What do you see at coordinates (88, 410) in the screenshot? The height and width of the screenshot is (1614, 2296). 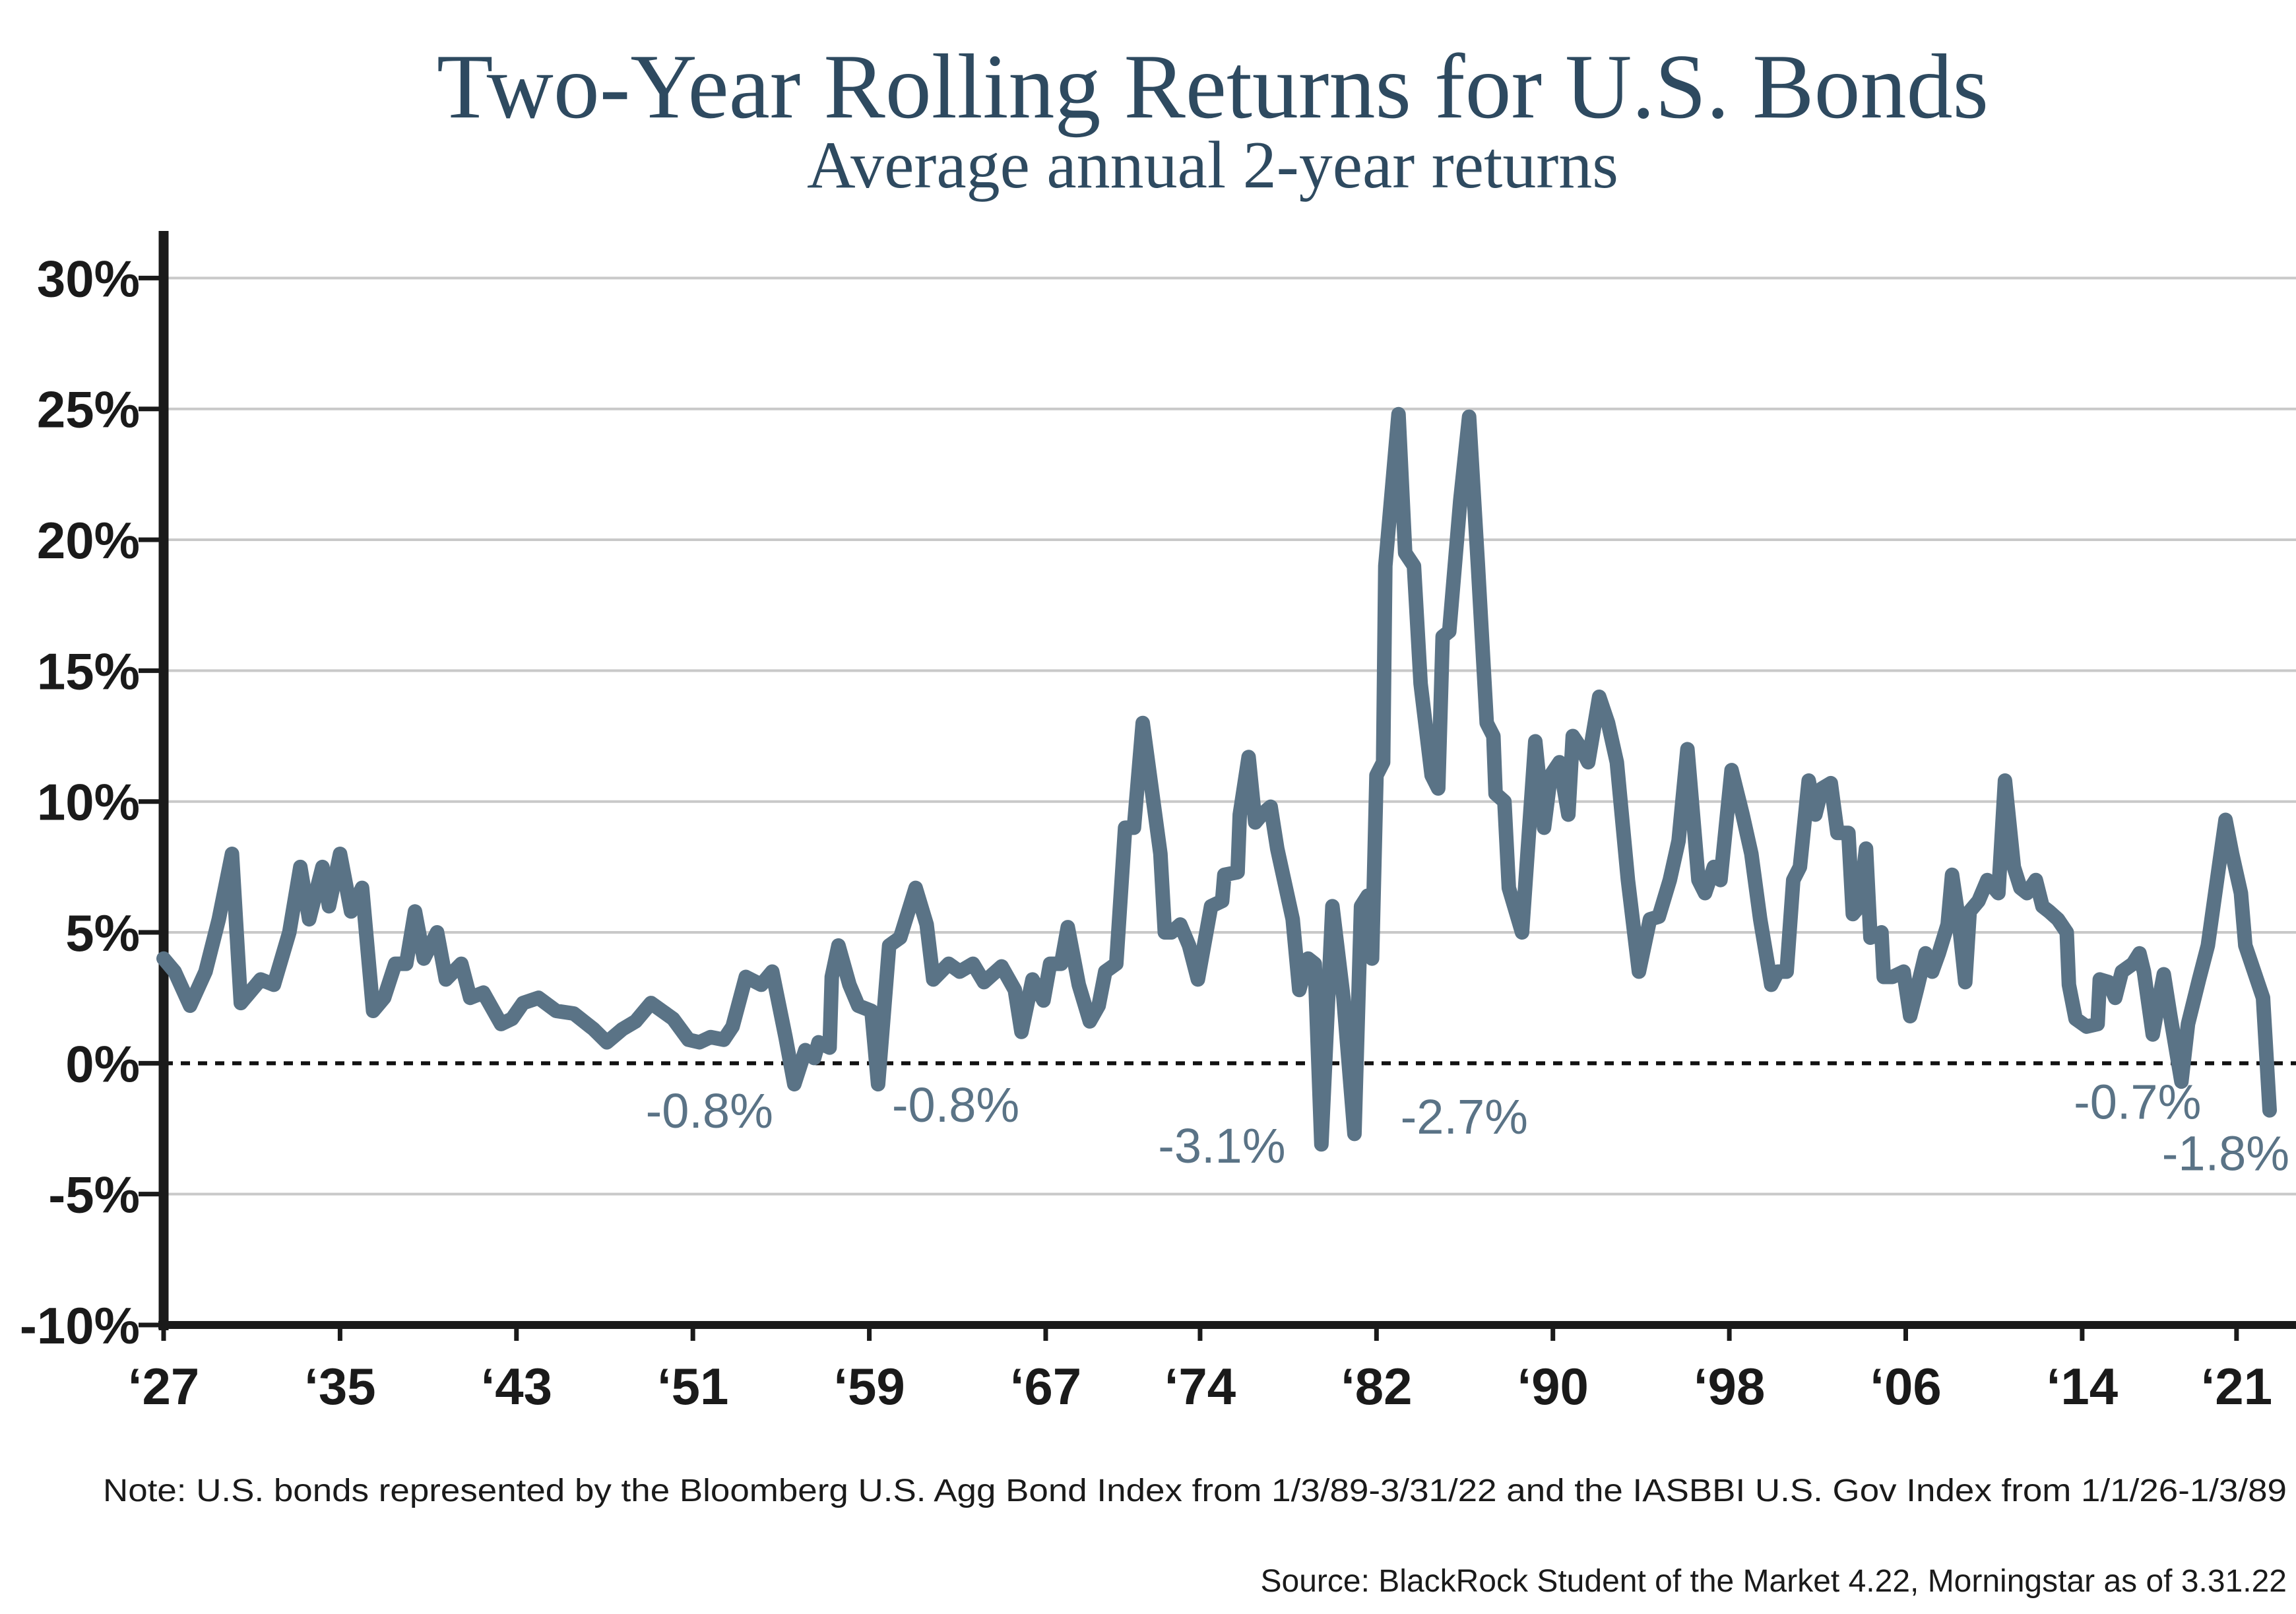 I see `y-tick-label: 25%` at bounding box center [88, 410].